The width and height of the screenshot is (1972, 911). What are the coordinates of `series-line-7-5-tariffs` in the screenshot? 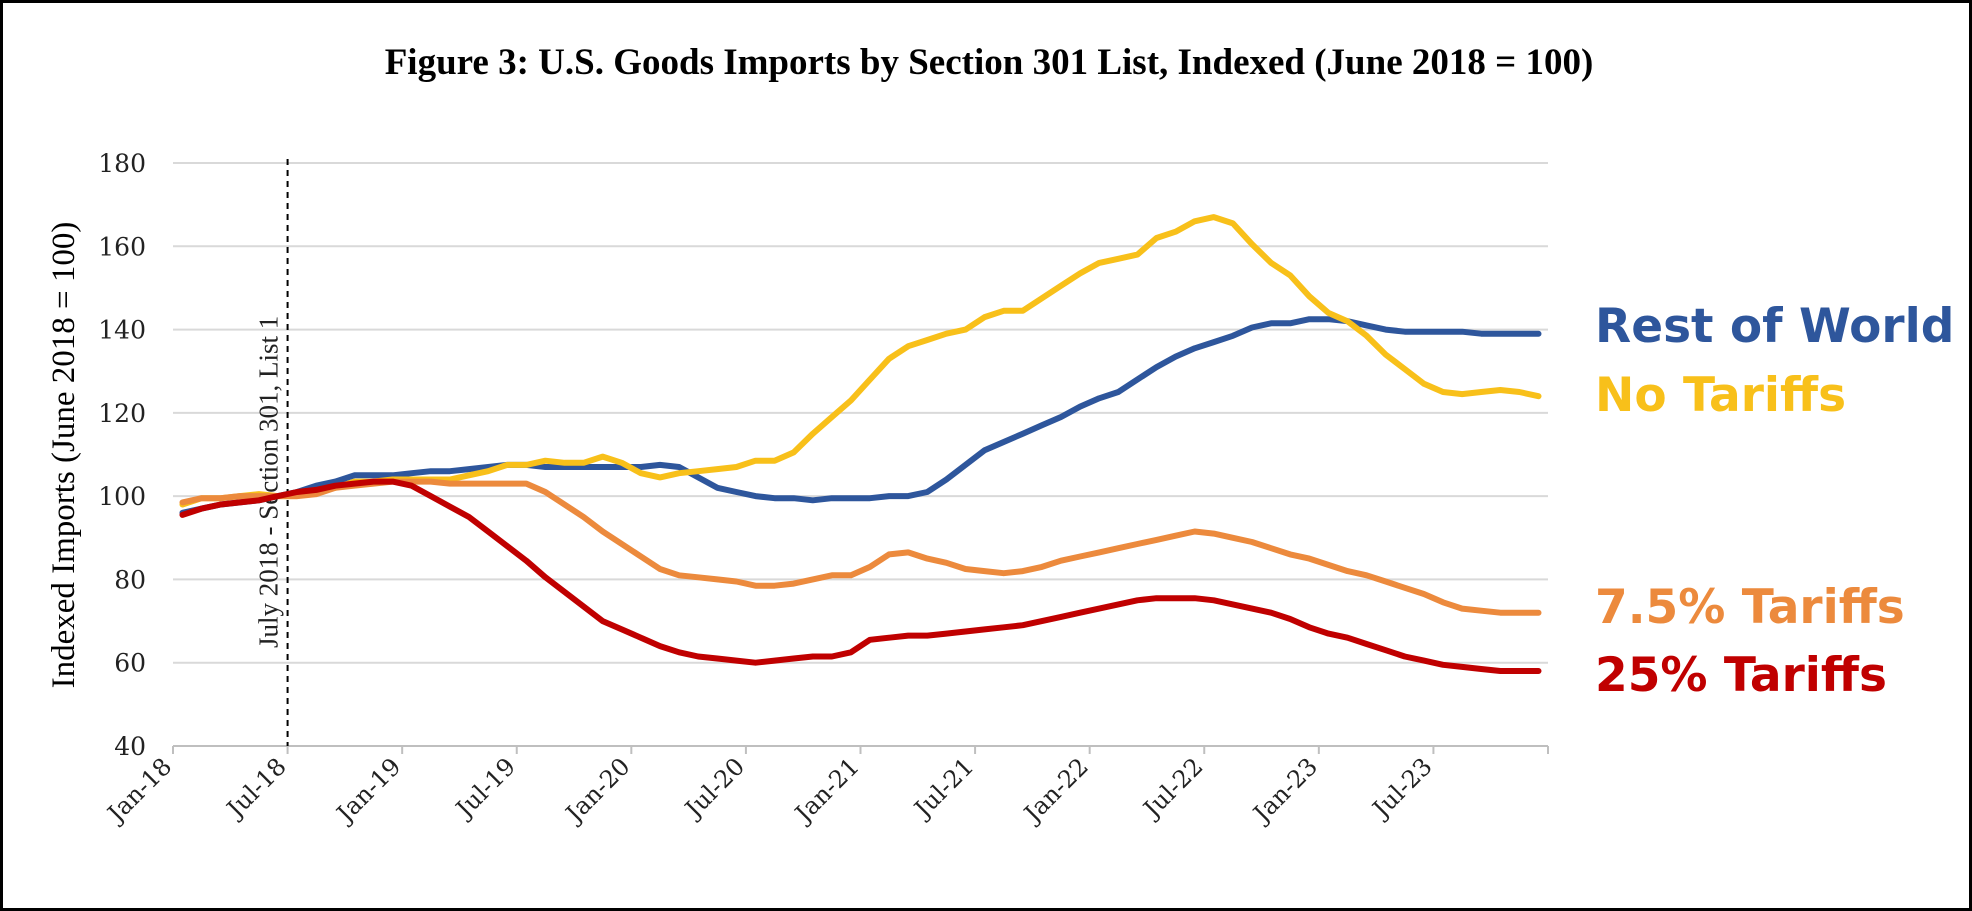 It's located at (860, 547).